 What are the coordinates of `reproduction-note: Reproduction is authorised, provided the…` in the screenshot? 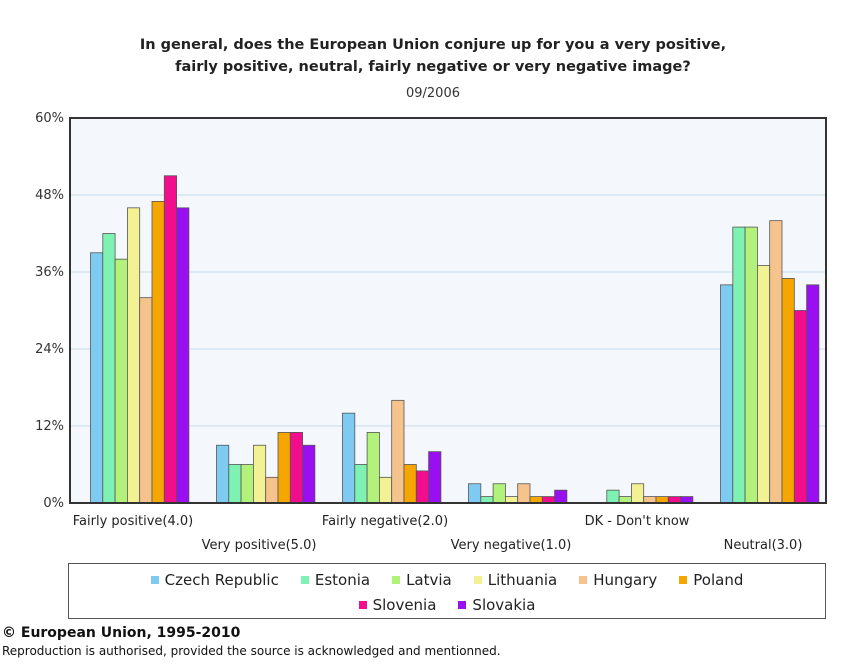 It's located at (251, 651).